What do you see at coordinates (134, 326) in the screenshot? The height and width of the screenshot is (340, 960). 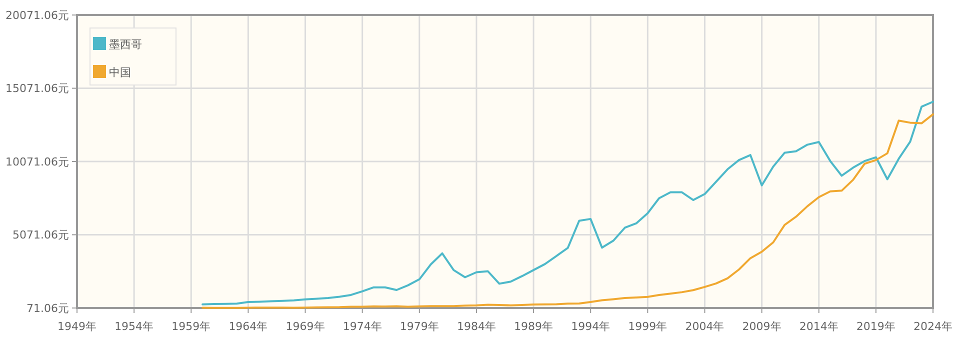 I see `x-tick-label: 1954年` at bounding box center [134, 326].